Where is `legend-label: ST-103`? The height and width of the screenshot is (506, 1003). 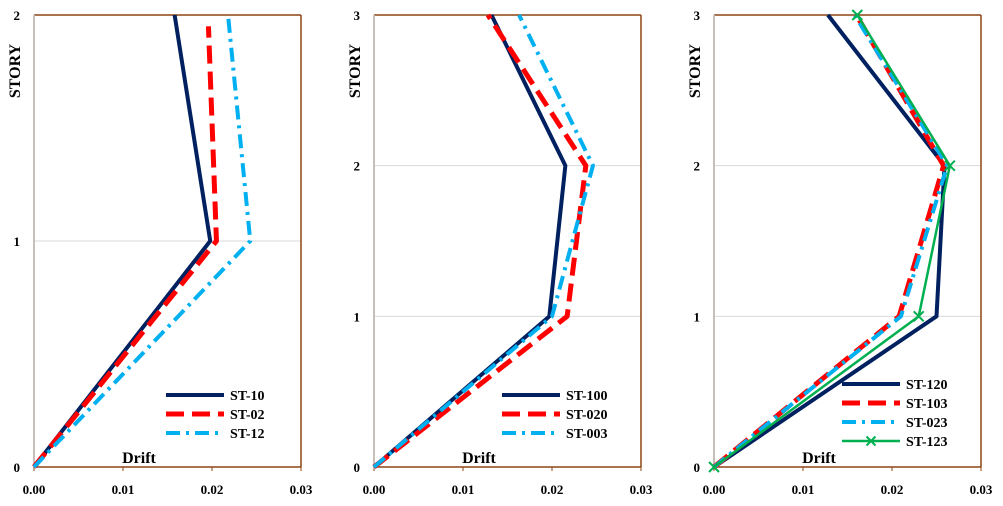 legend-label: ST-103 is located at coordinates (927, 404).